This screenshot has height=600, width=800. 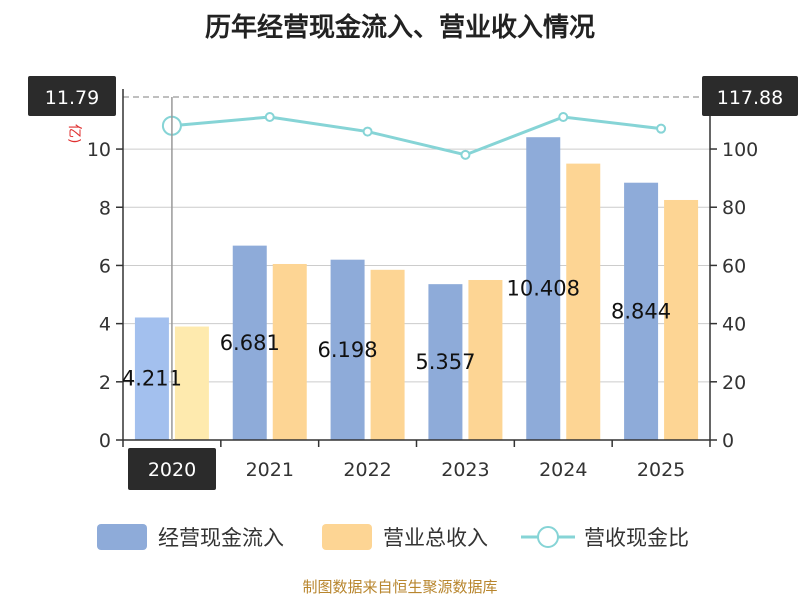 I want to click on crosshair-right-value-tag-bg, so click(x=750, y=96).